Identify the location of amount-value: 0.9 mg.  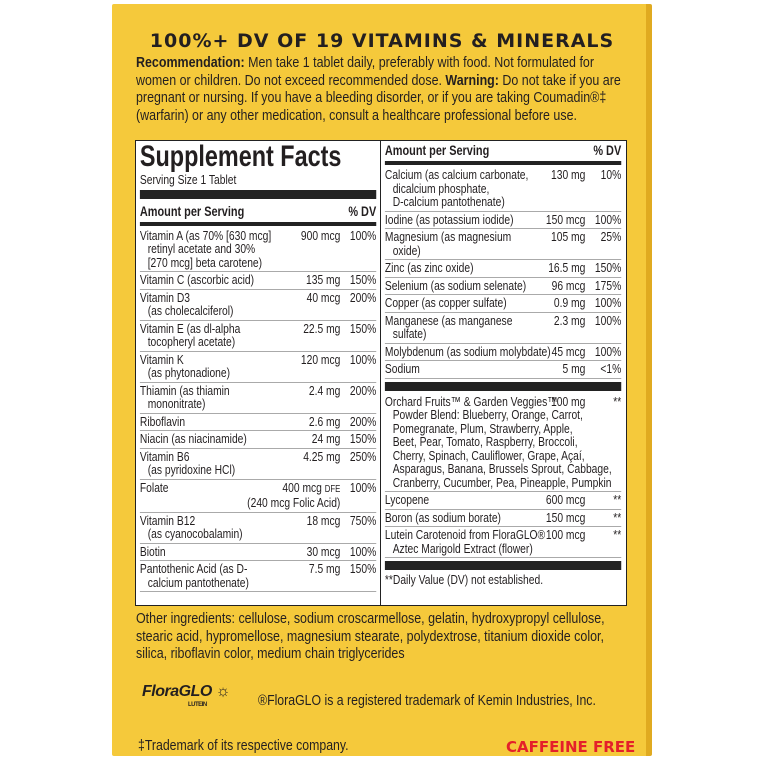
(569, 302).